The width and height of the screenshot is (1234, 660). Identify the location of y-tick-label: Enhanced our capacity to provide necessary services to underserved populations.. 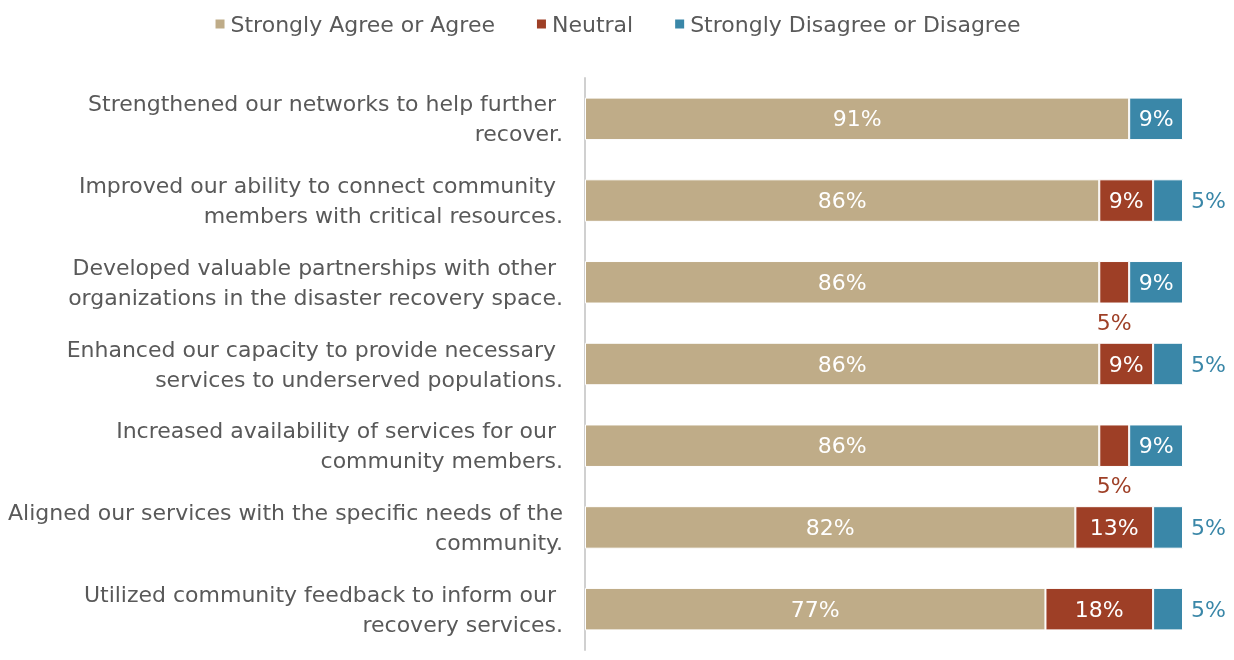
(314, 364).